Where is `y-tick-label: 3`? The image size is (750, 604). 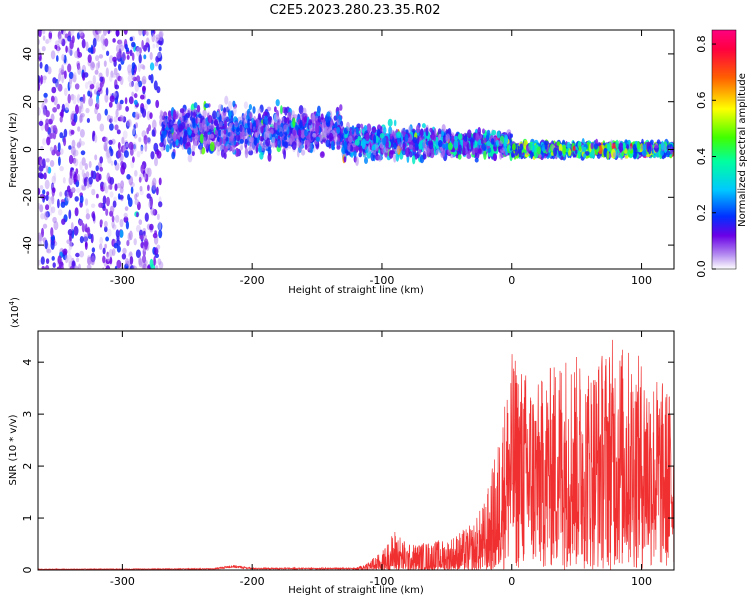
y-tick-label: 3 is located at coordinates (27, 414).